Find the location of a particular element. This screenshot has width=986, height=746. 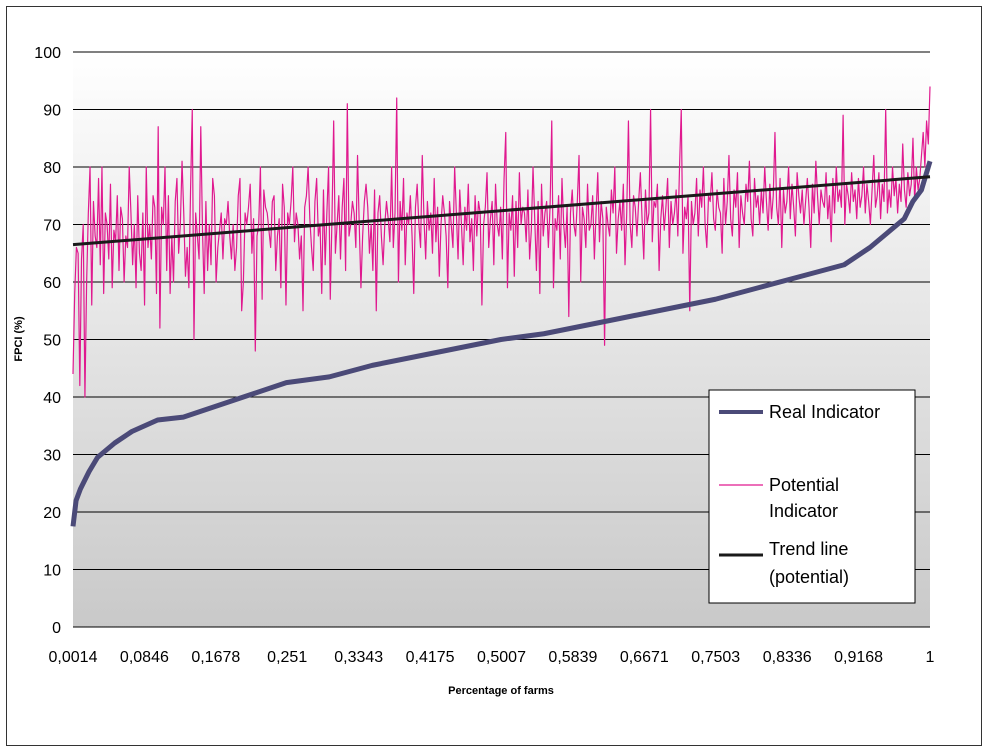

x-tick-label: 1 is located at coordinates (930, 657).